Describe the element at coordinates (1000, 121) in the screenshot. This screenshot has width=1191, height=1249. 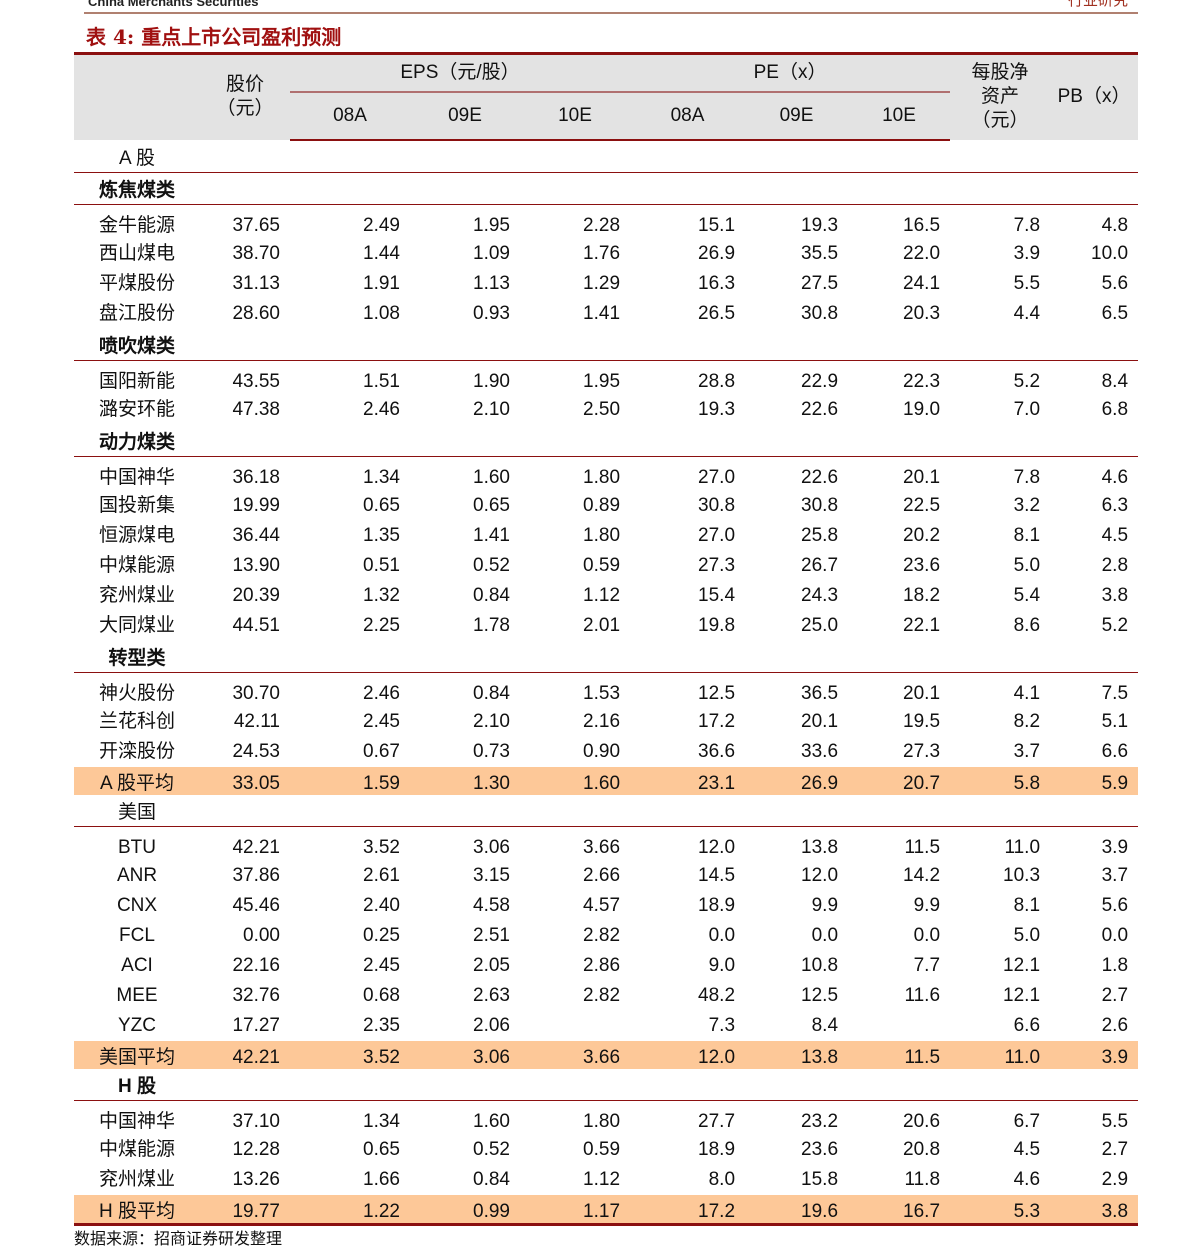
I see `bvps-header-line: （元）` at that location.